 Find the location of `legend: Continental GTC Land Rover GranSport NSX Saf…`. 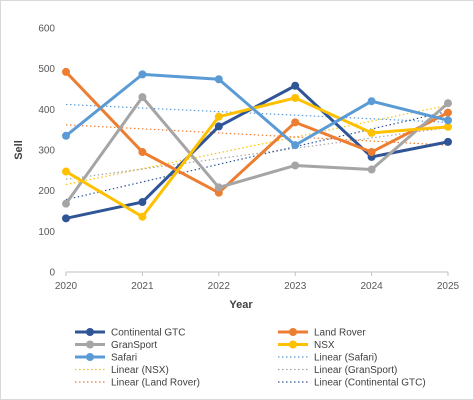

legend: Continental GTC Land Rover GranSport NSX Saf… is located at coordinates (250, 358).